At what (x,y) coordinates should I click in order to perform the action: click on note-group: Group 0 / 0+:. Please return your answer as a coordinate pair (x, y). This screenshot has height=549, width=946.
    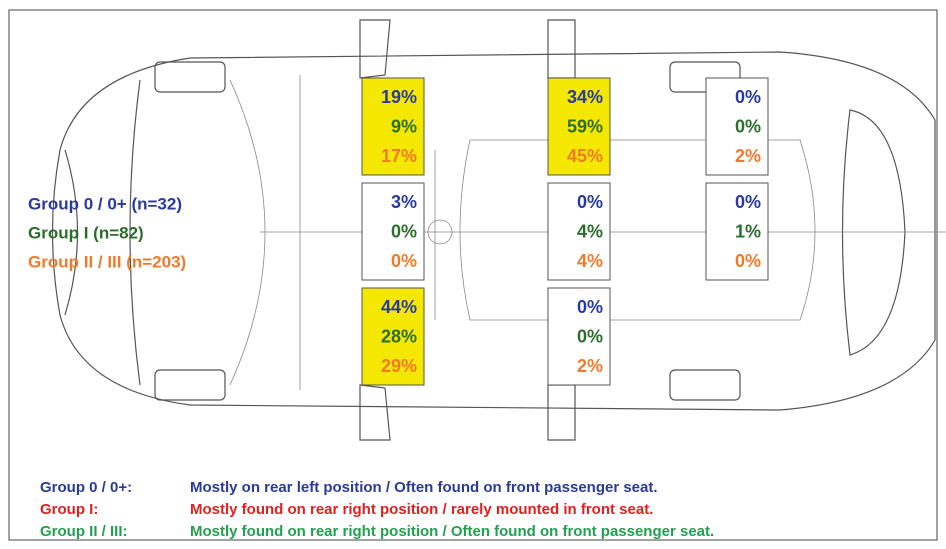
    Looking at the image, I should click on (86, 487).